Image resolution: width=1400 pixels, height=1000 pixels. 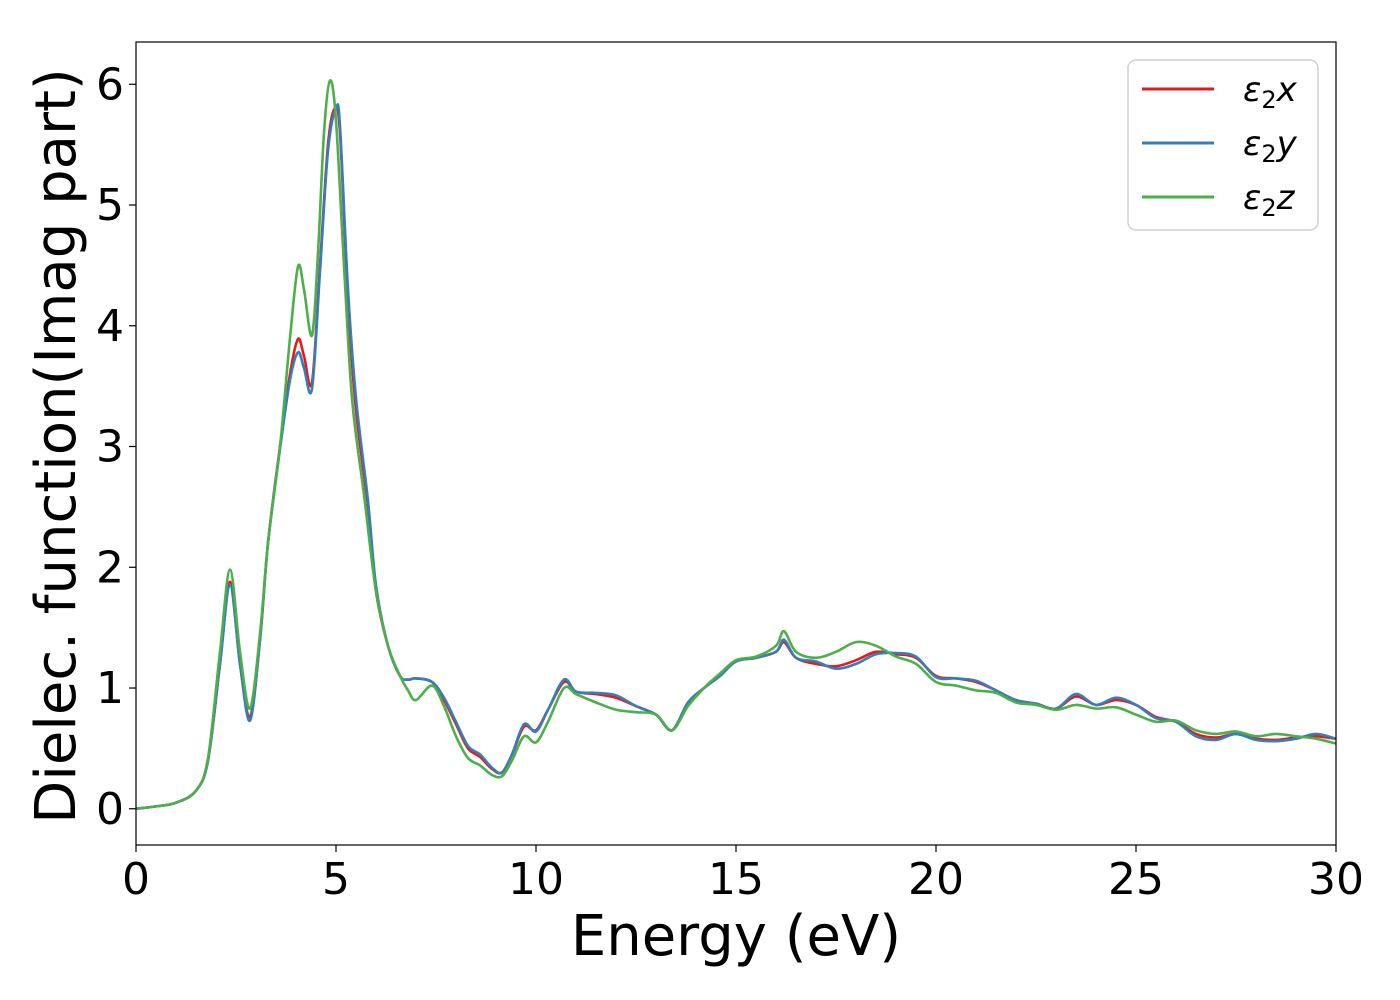 What do you see at coordinates (1220, 146) in the screenshot?
I see `legend-entries: ε2x ε2y ε2z` at bounding box center [1220, 146].